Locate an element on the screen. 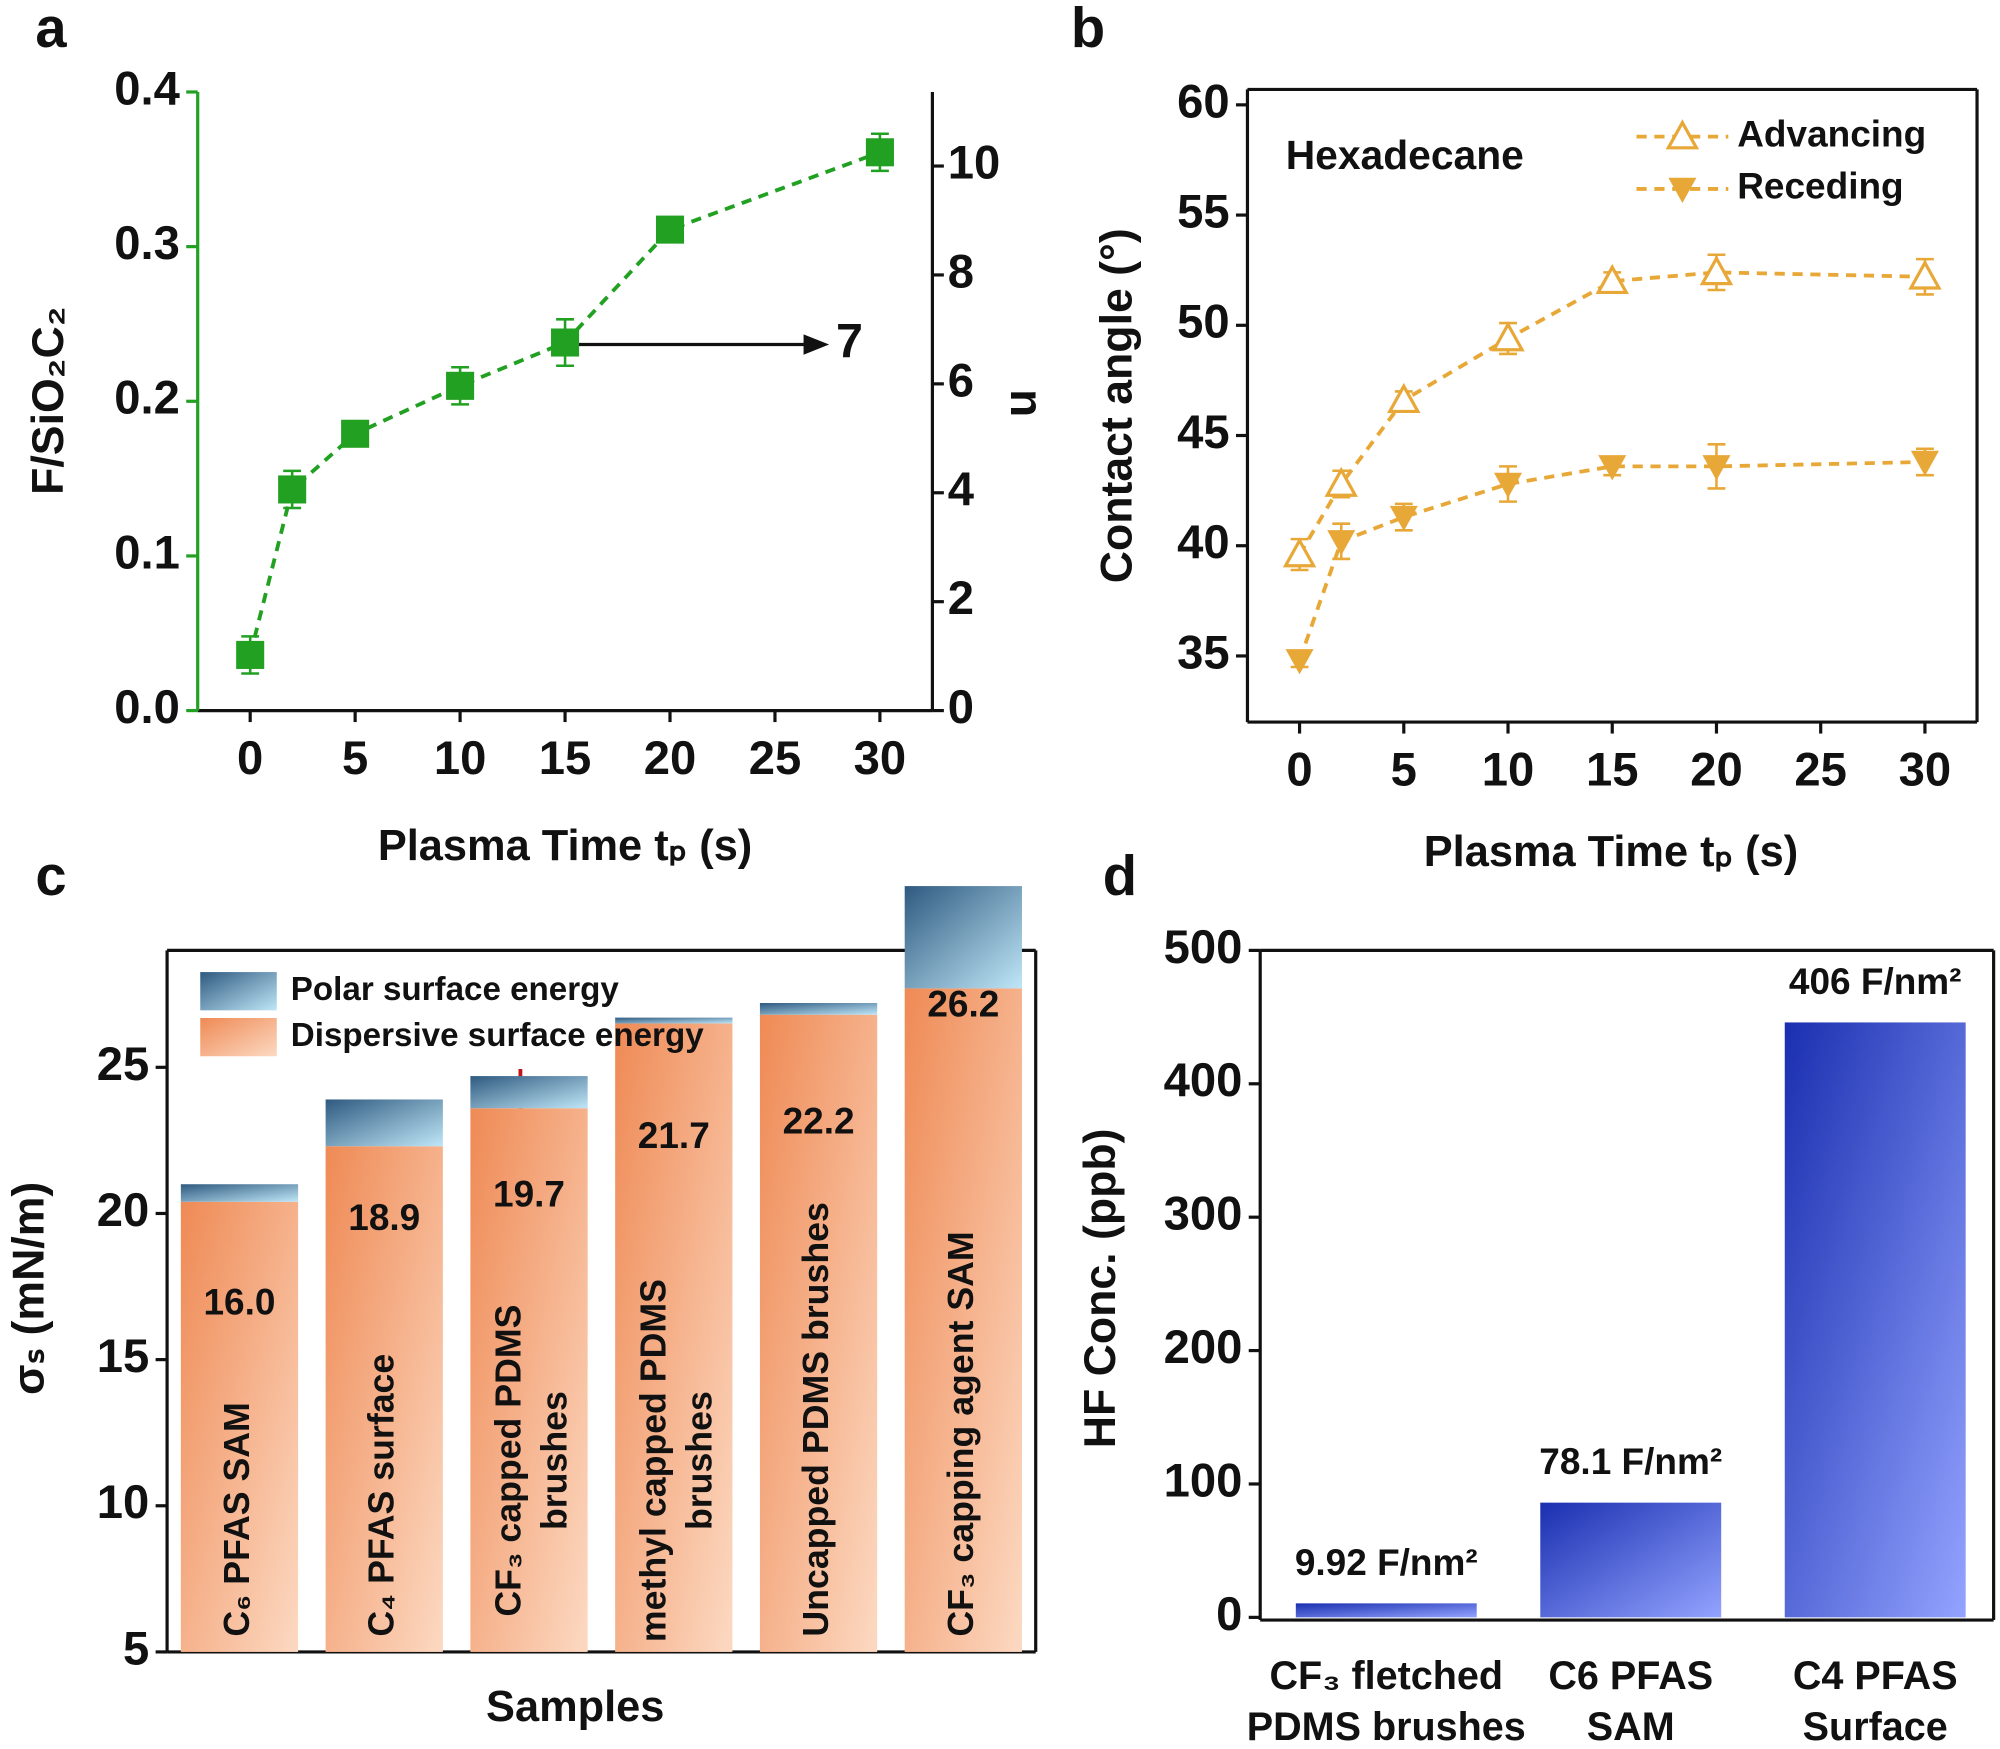 This screenshot has height=1749, width=2000. total-label: 18.9 is located at coordinates (384, 1217).